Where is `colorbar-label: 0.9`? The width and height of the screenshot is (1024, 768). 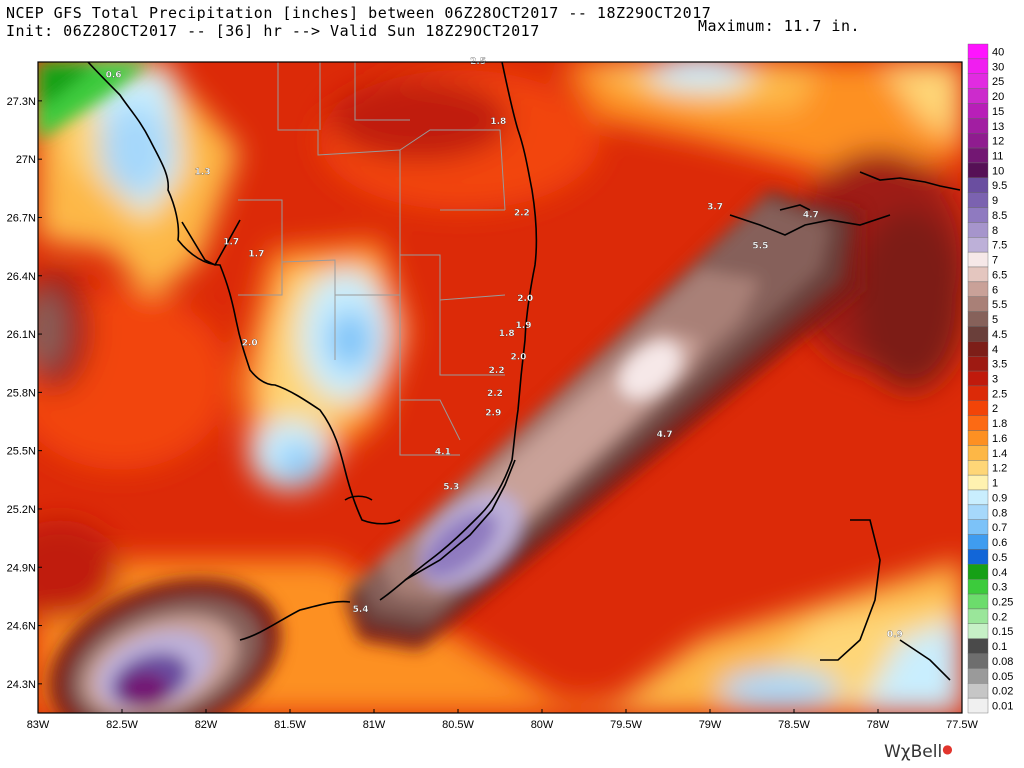 colorbar-label: 0.9 is located at coordinates (999, 498).